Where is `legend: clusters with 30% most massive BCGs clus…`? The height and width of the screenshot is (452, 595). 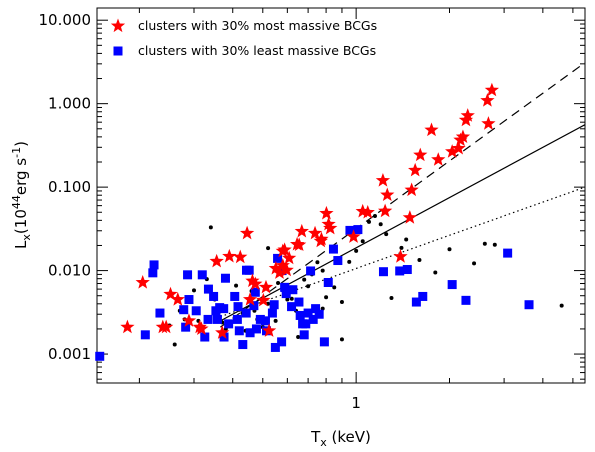
legend: clusters with 30% most massive BCGs clus… is located at coordinates (243, 38).